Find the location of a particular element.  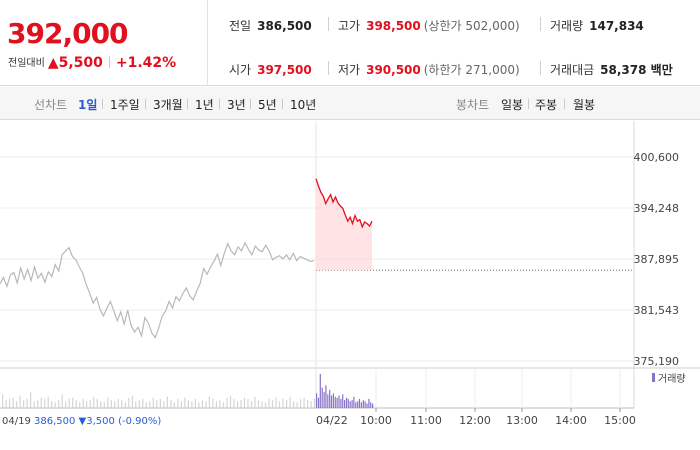

change-label: 전일대비 is located at coordinates (26, 63).